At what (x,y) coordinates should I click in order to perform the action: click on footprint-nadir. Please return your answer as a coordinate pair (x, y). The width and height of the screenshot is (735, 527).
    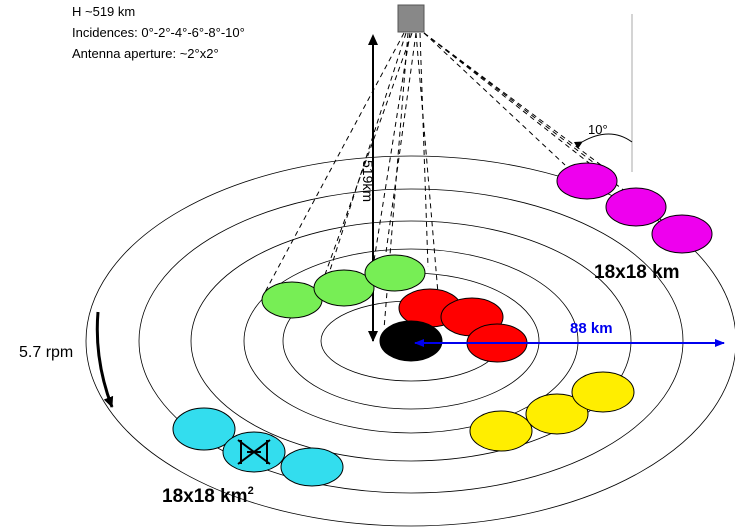
    Looking at the image, I should click on (411, 341).